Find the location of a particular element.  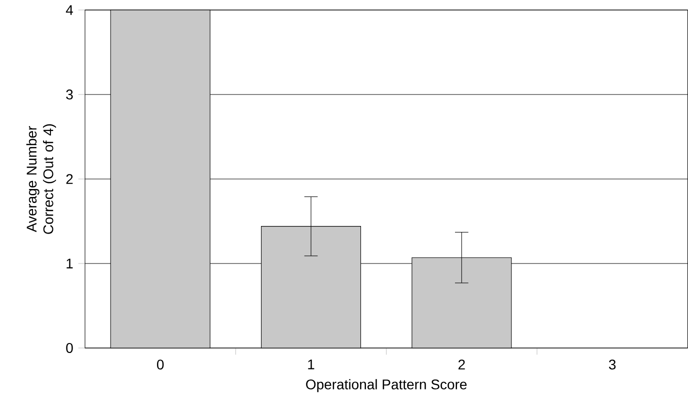

y-tick-label: 2 is located at coordinates (69, 179).